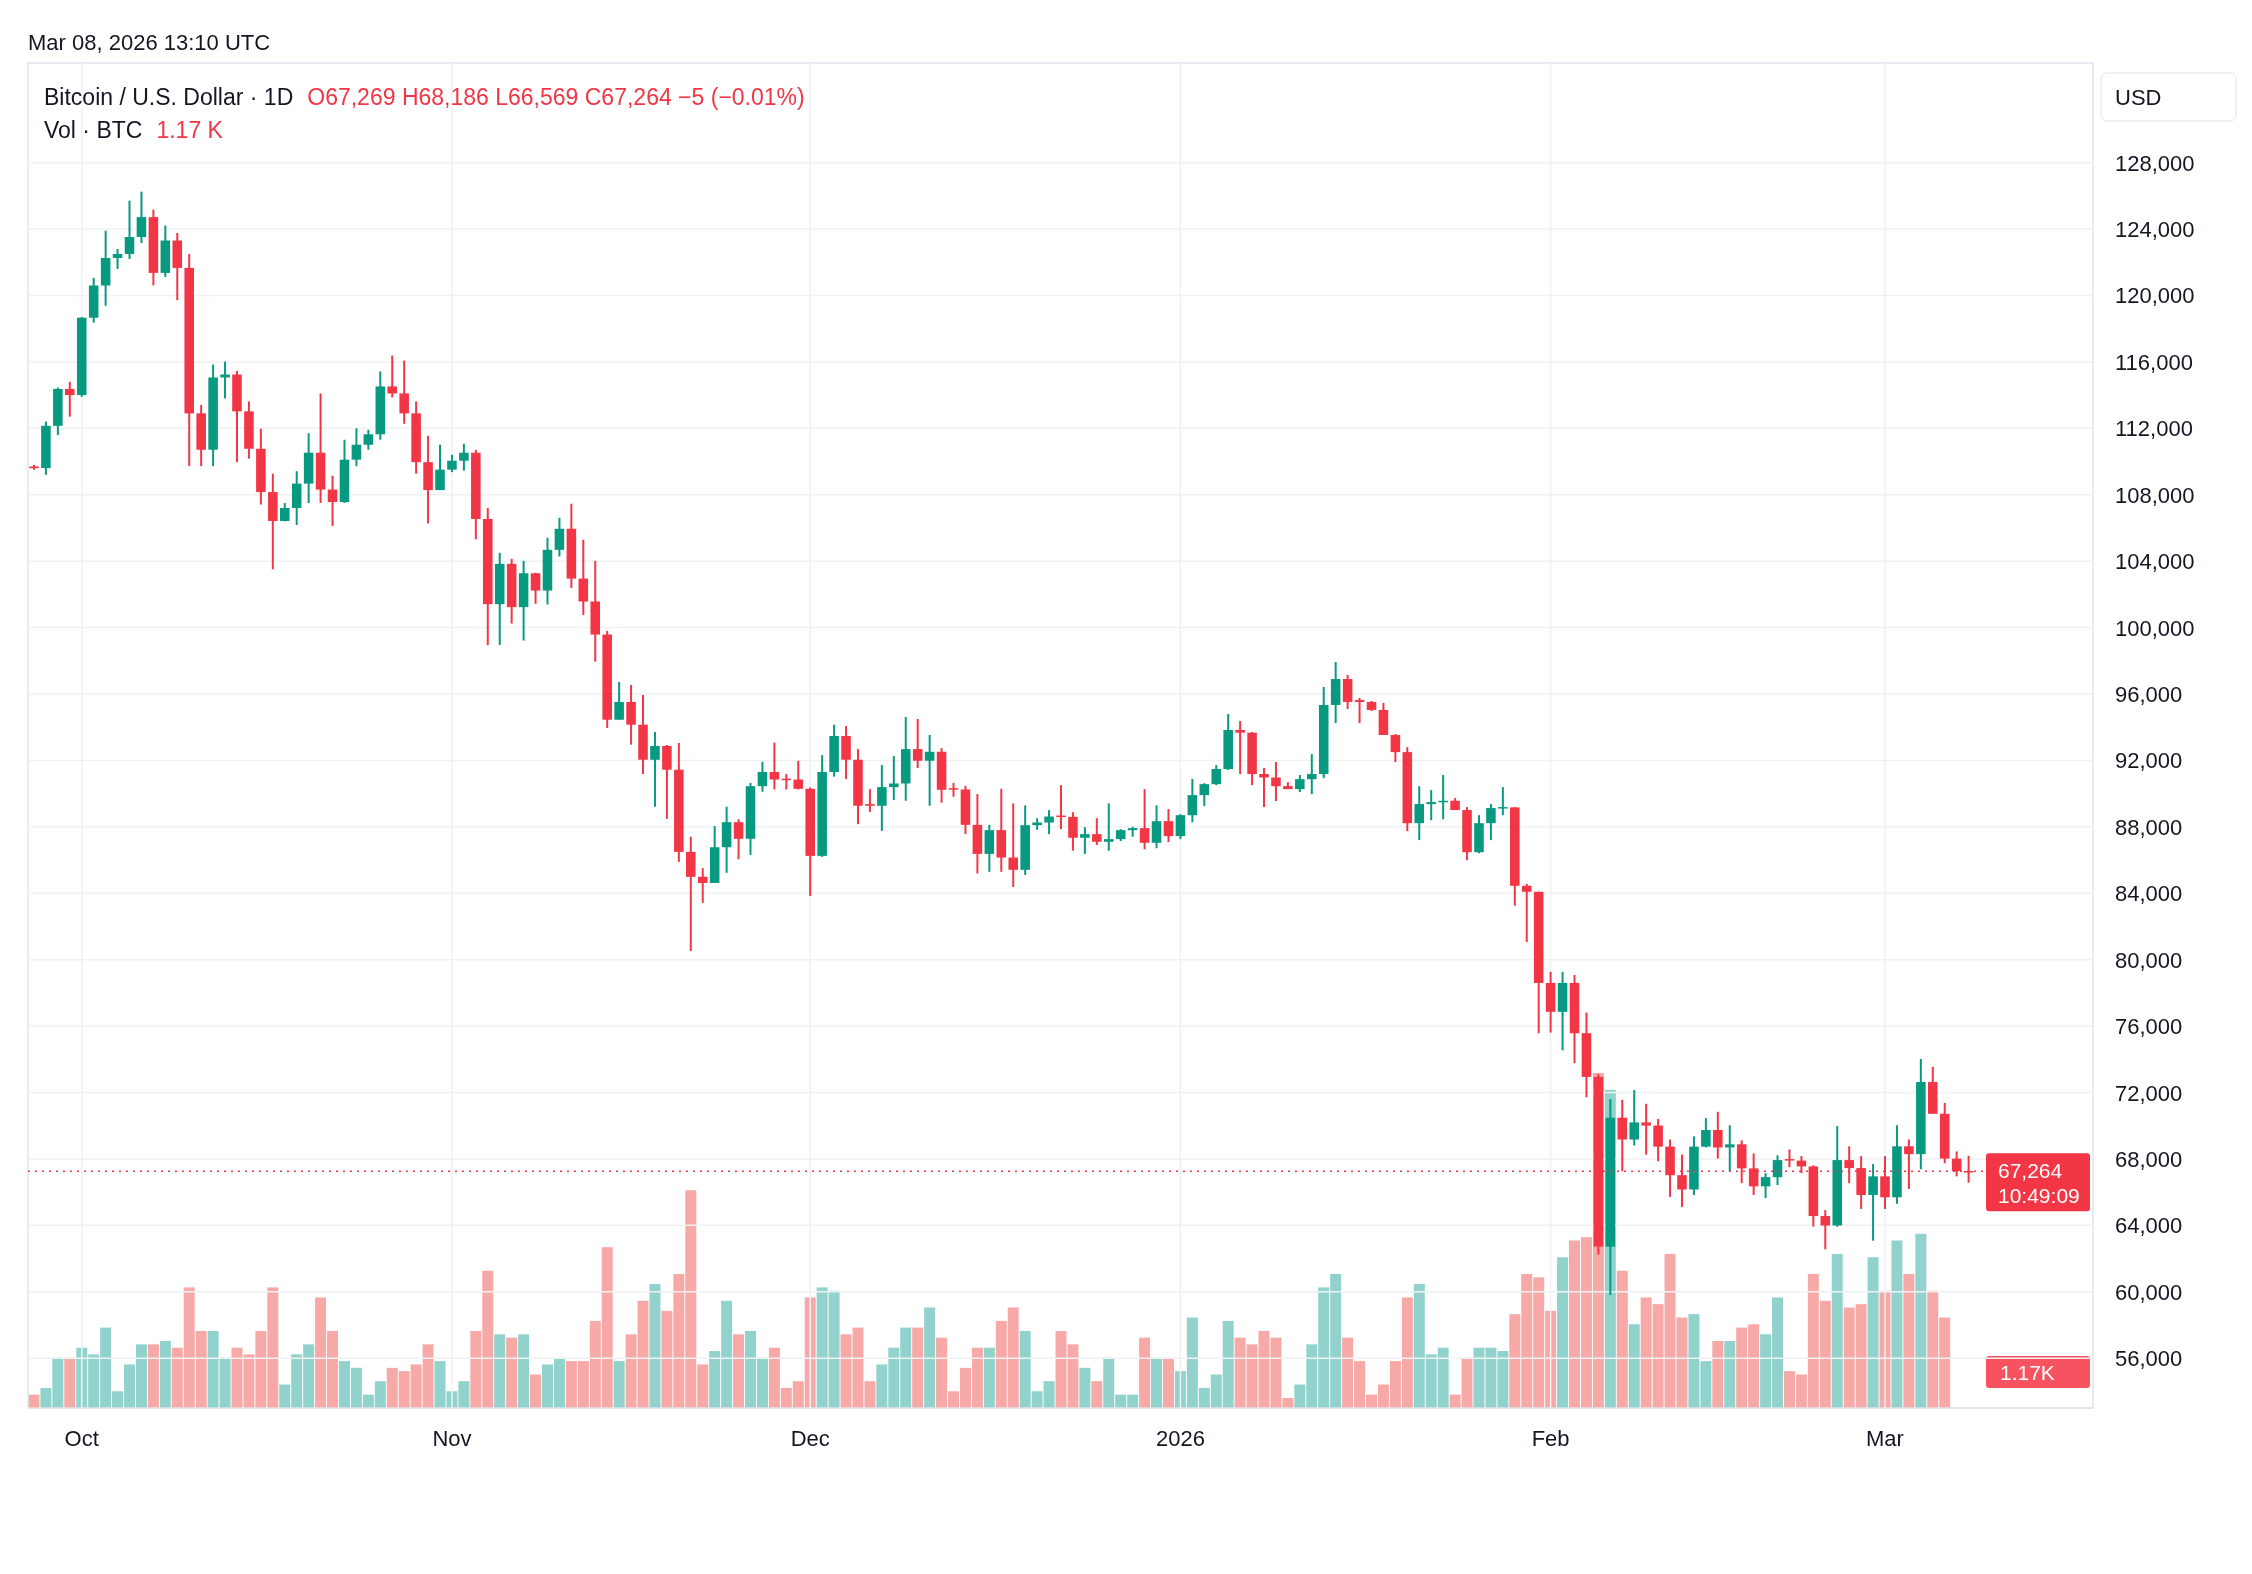 This screenshot has height=1574, width=2252. Describe the element at coordinates (2155, 296) in the screenshot. I see `y-tick-label: 120,000` at that location.